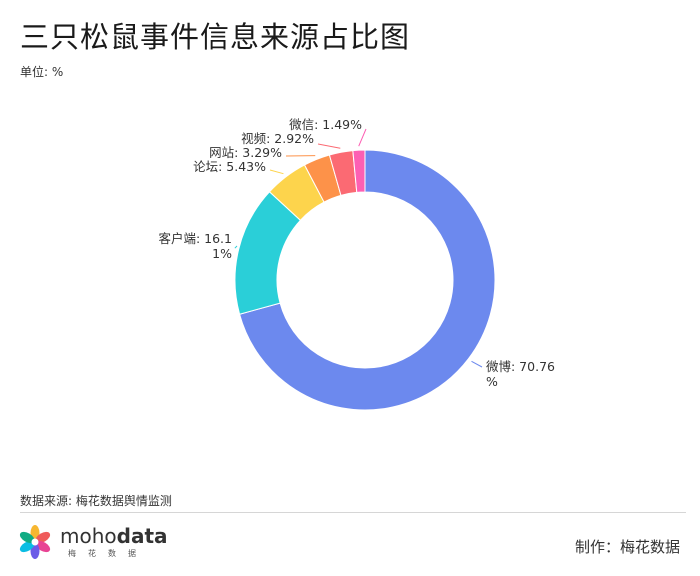  I want to click on slice-label-line: 客户端: 16.1, so click(195, 238).